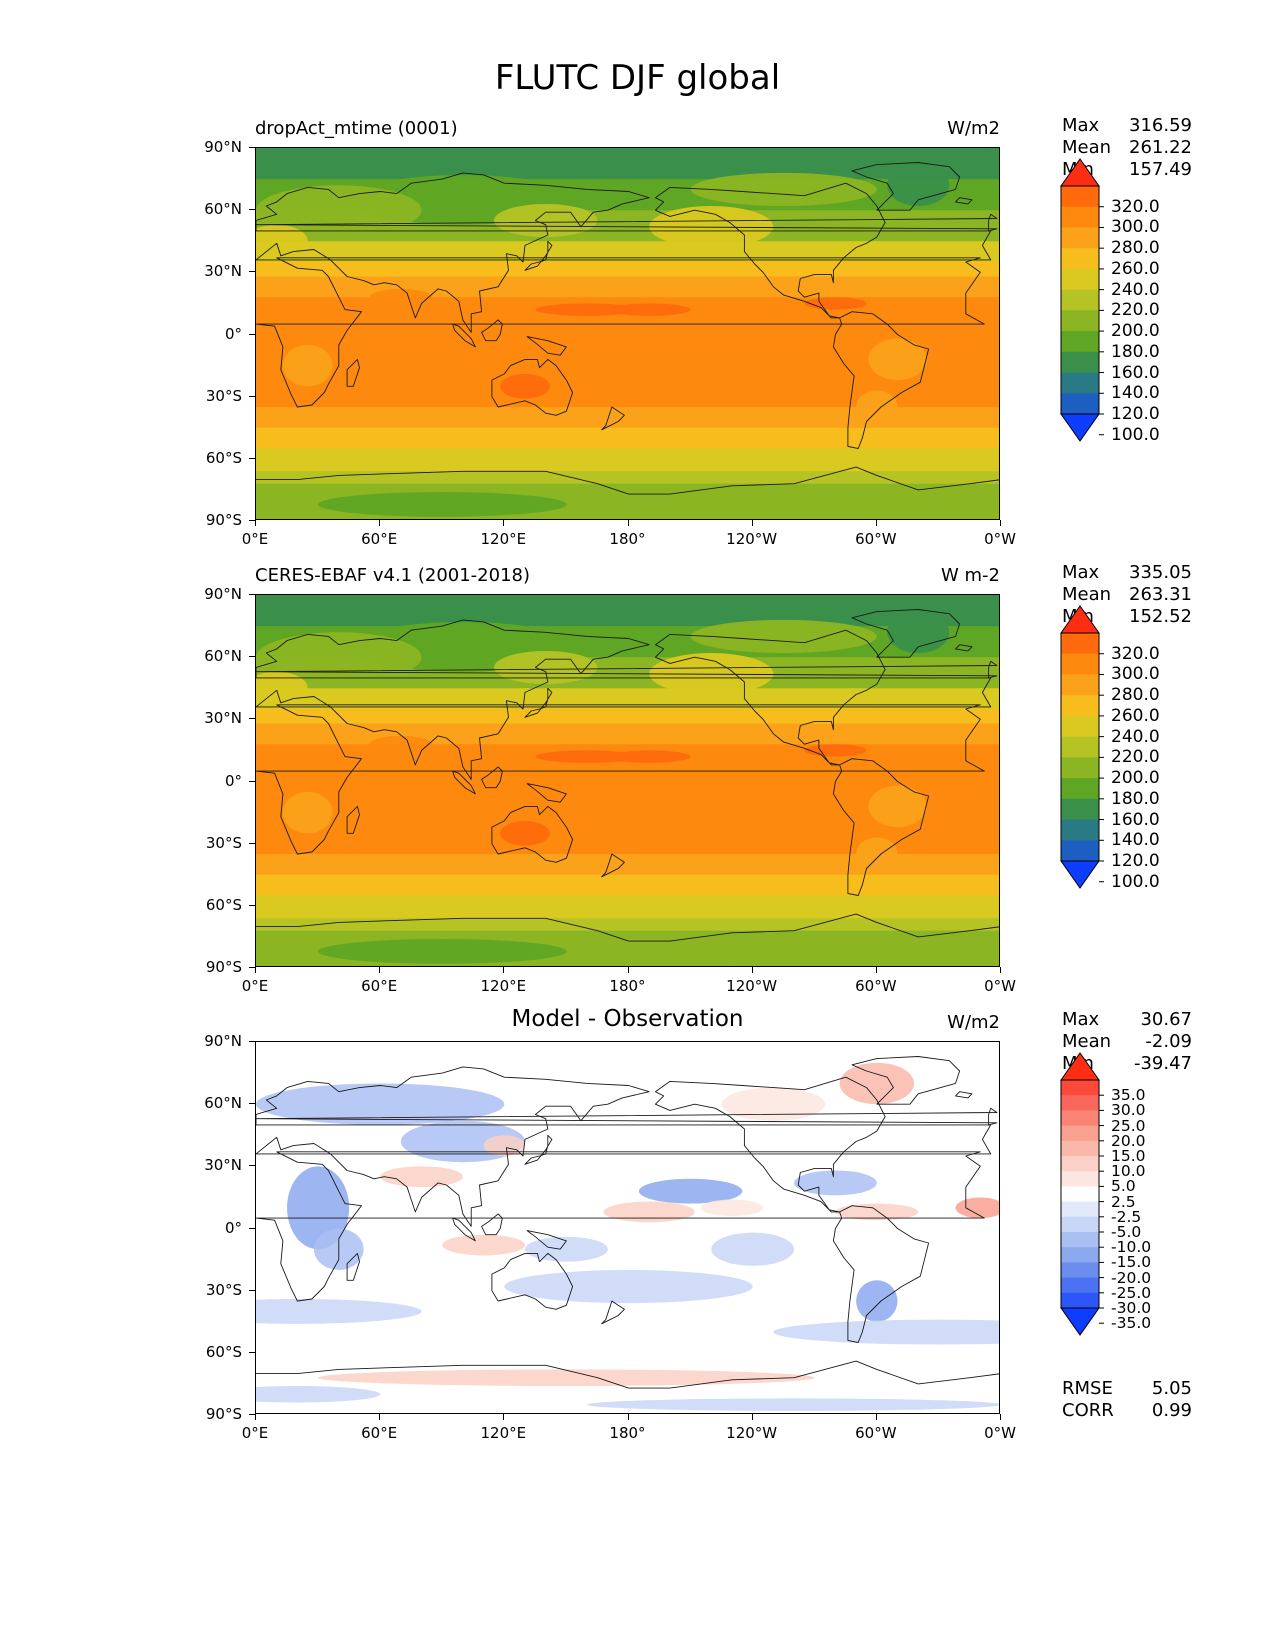 The height and width of the screenshot is (1650, 1275). I want to click on stat-label: Max, so click(1081, 125).